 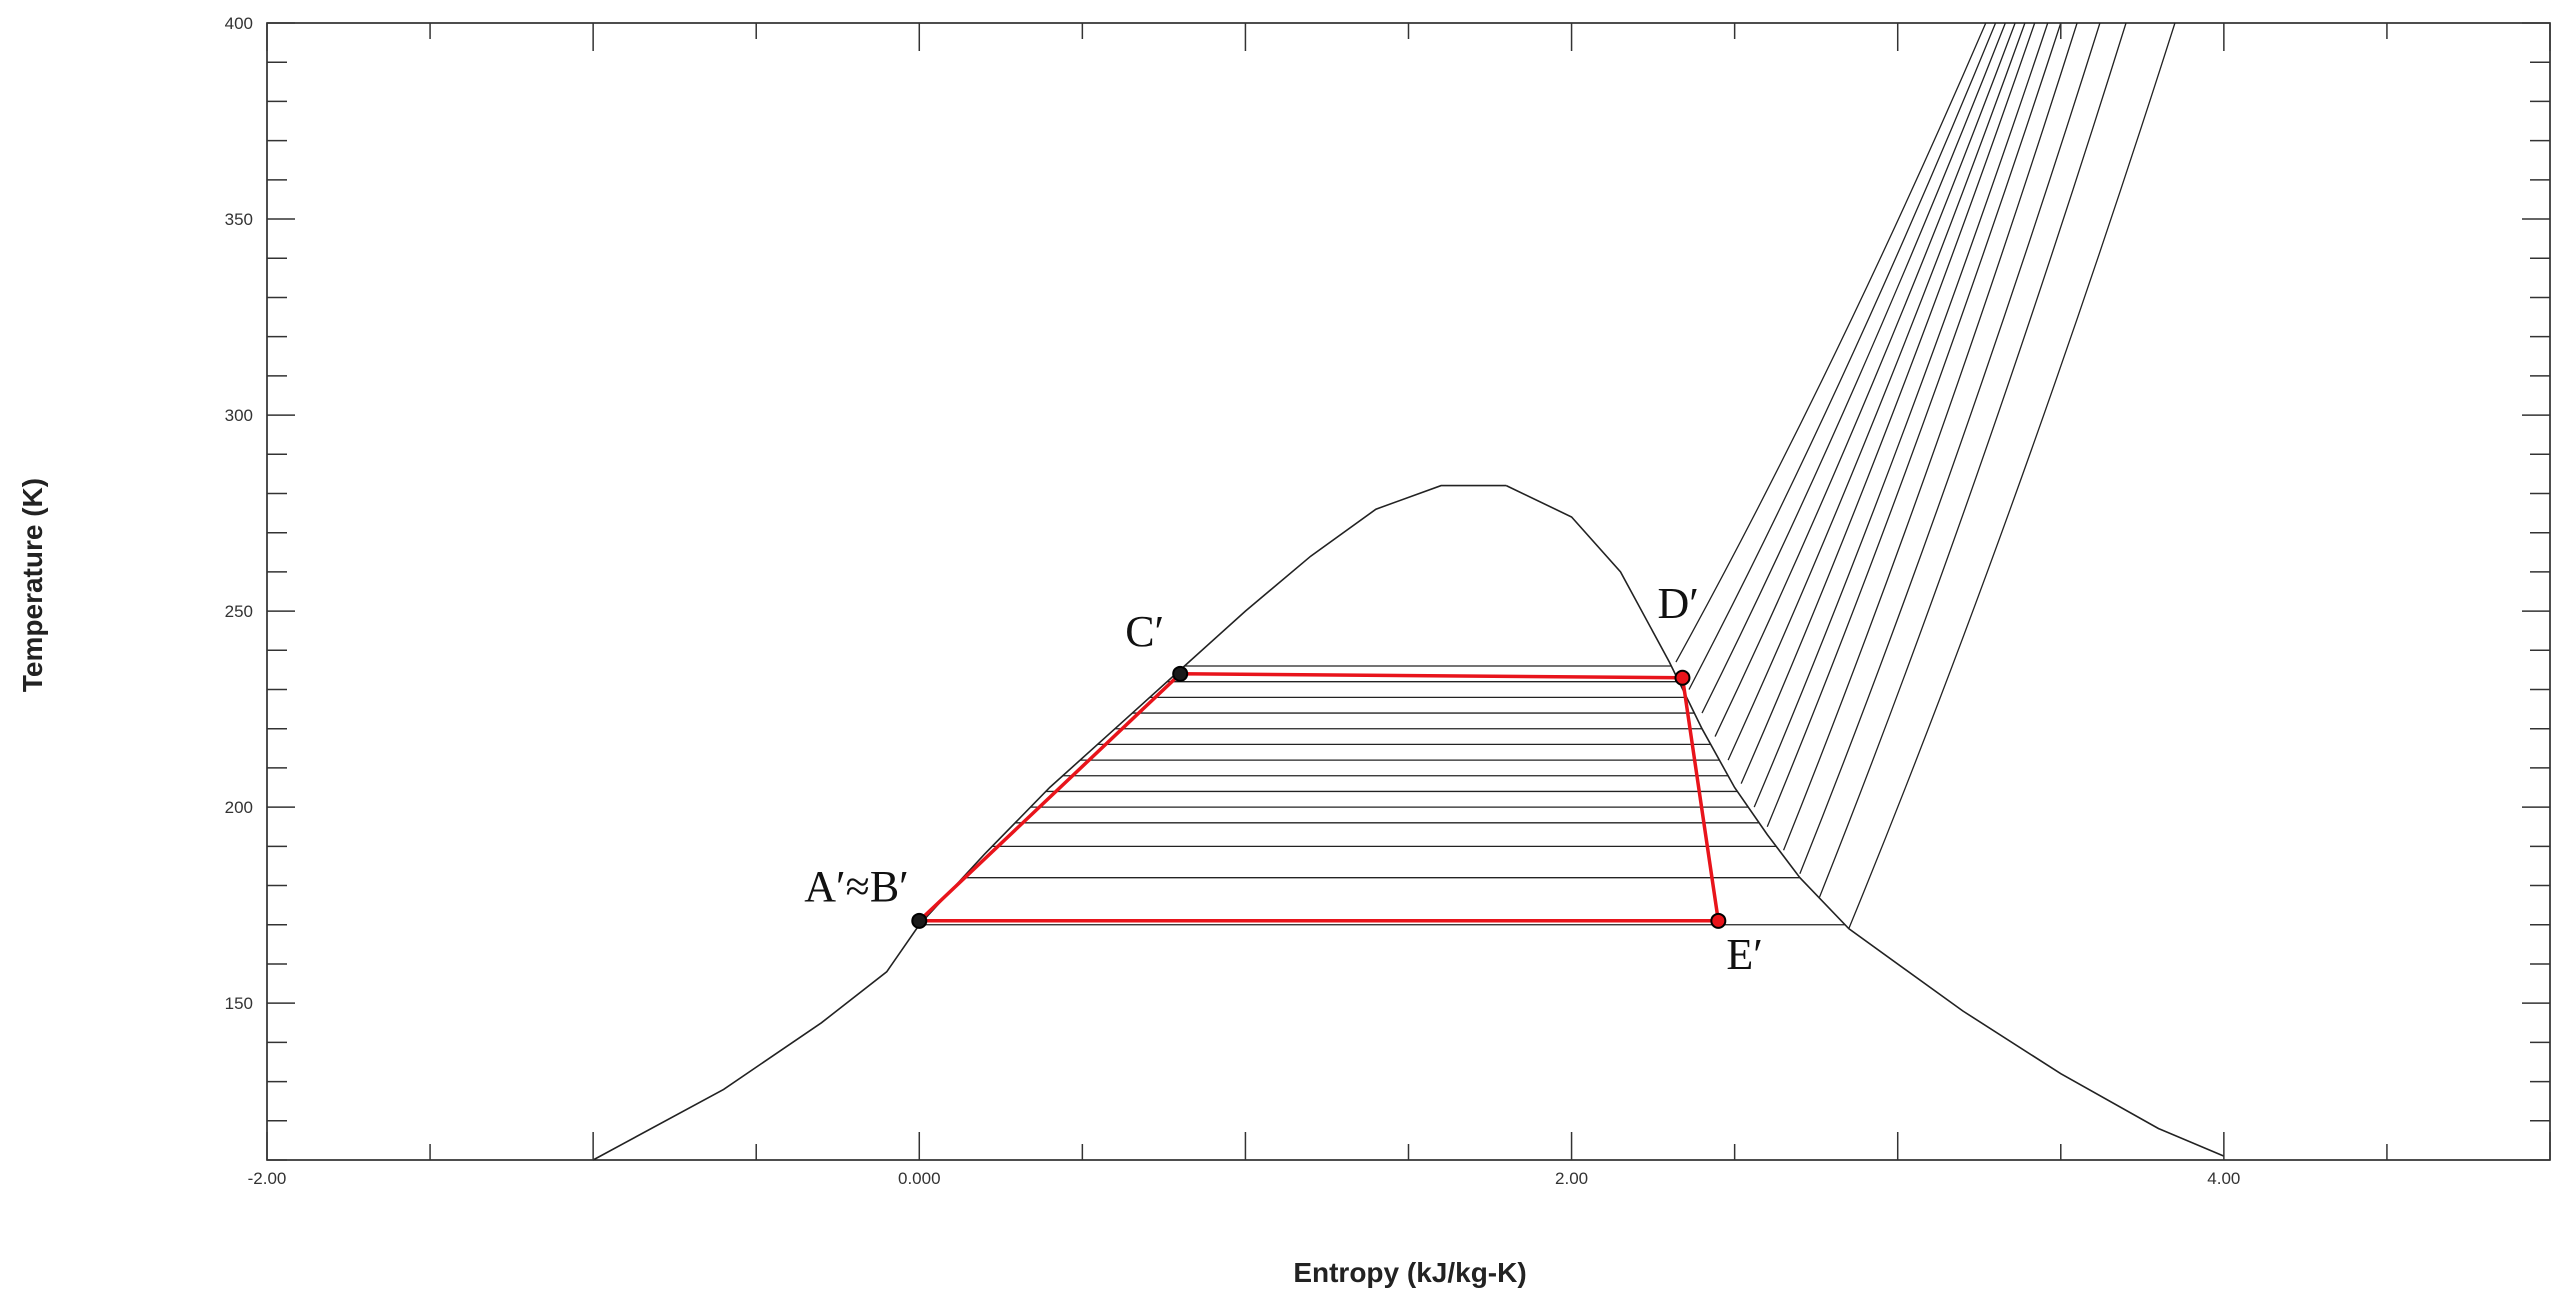 I want to click on y-tick-label: 150, so click(x=239, y=1003).